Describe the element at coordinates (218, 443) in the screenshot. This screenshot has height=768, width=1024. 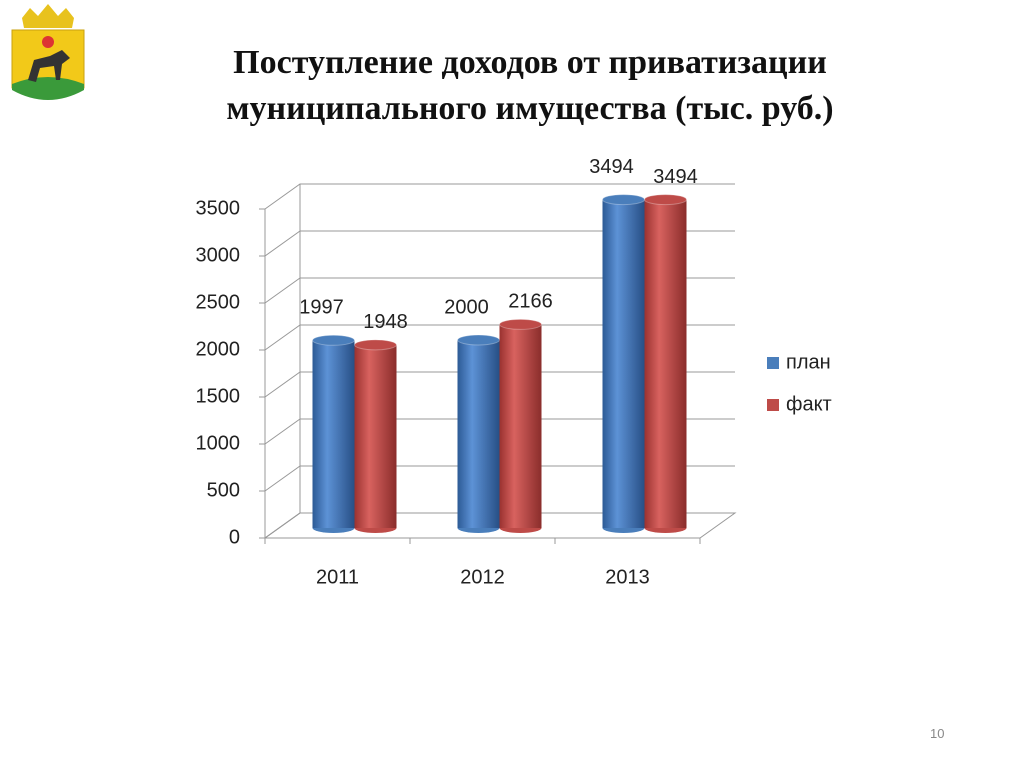
I see `y-tick-label: 1000` at that location.